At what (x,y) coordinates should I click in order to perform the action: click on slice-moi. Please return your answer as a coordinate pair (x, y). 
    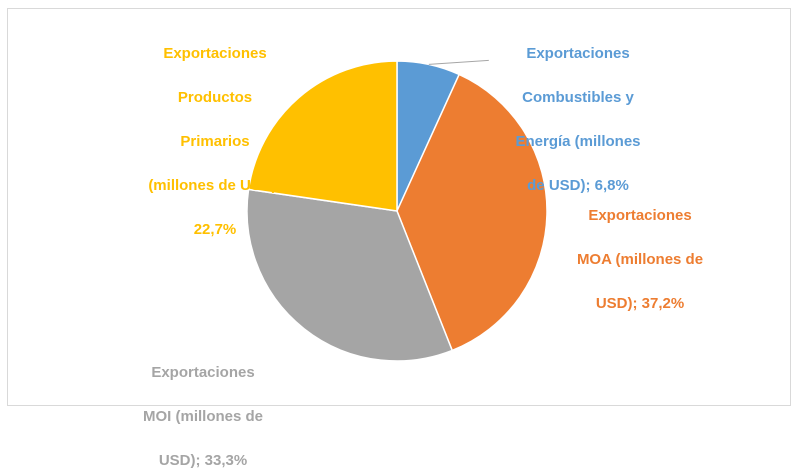
    Looking at the image, I should click on (350, 275).